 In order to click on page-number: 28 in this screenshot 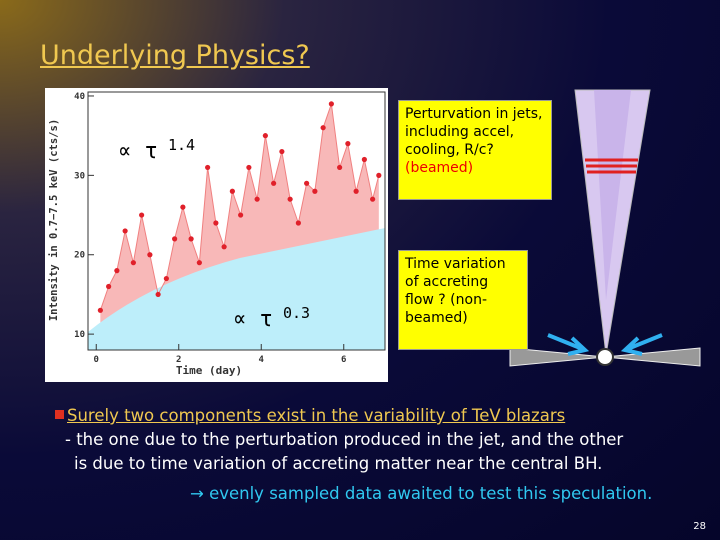, I will do `click(699, 526)`.